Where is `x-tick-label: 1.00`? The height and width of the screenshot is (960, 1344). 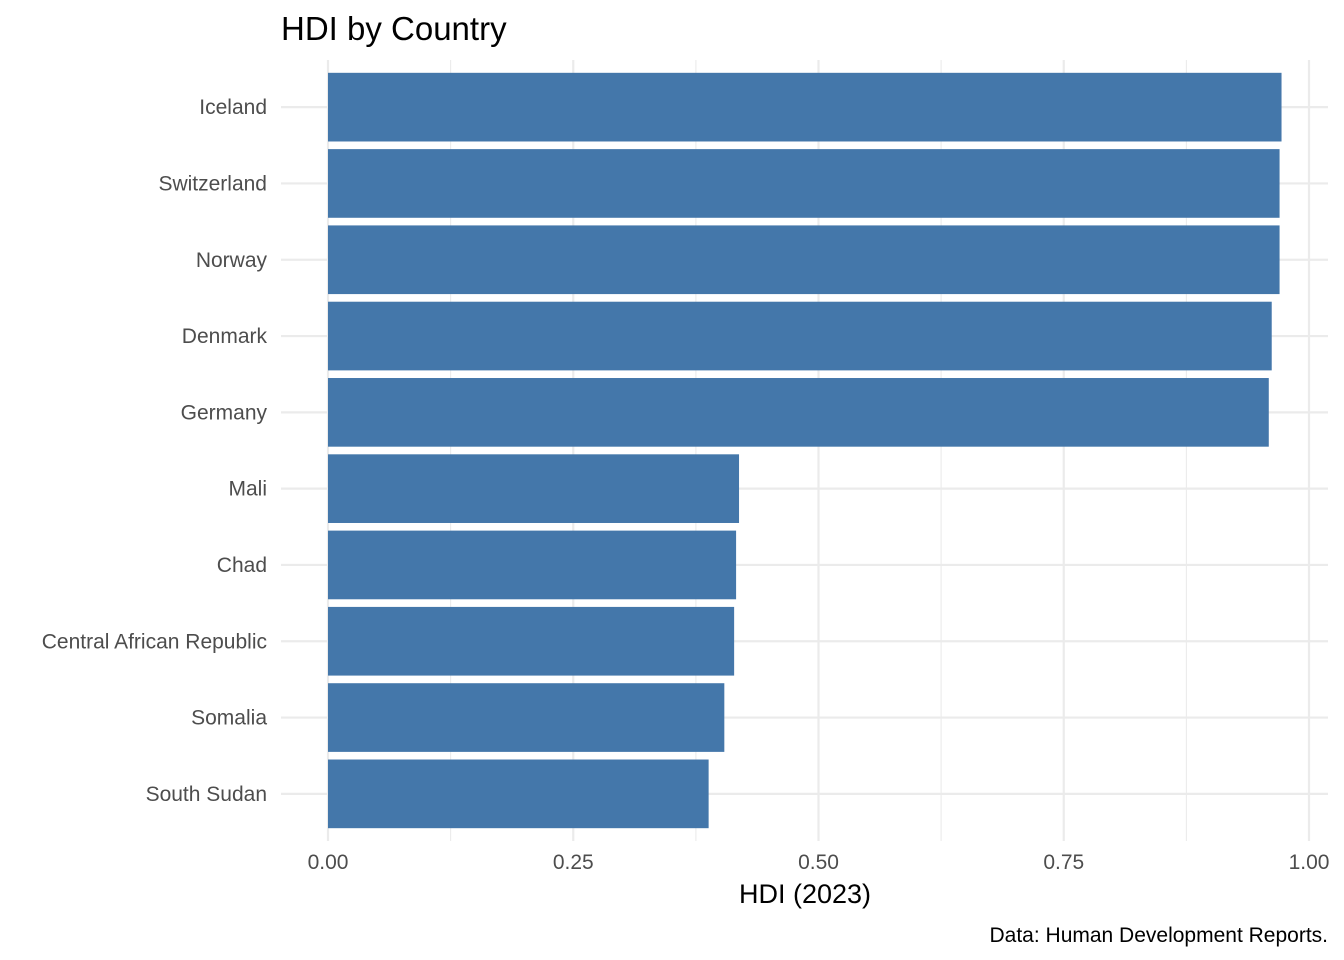 x-tick-label: 1.00 is located at coordinates (1309, 862).